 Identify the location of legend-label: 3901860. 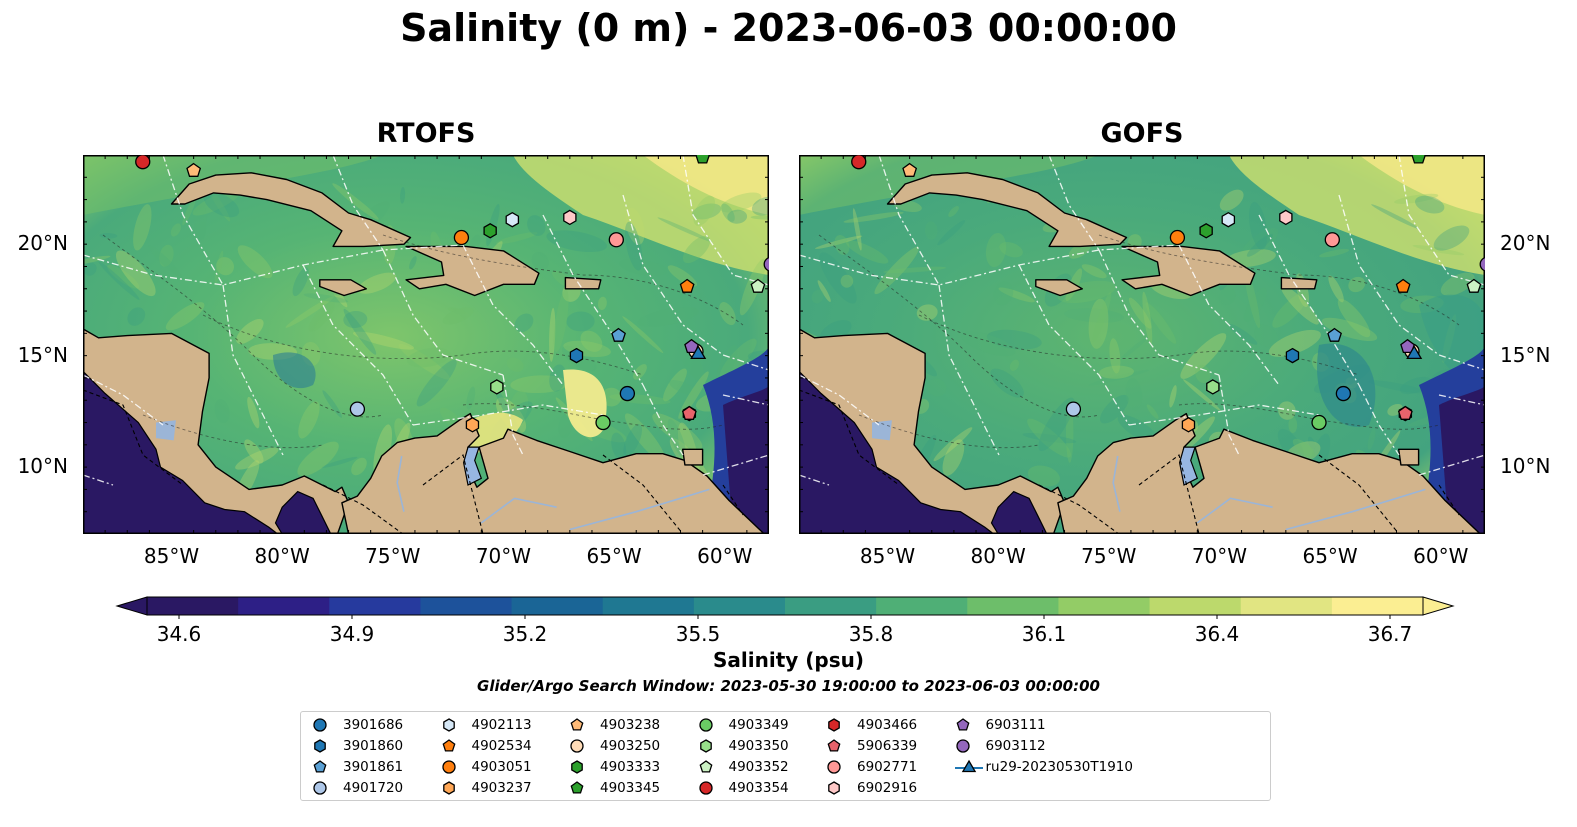
(373, 746).